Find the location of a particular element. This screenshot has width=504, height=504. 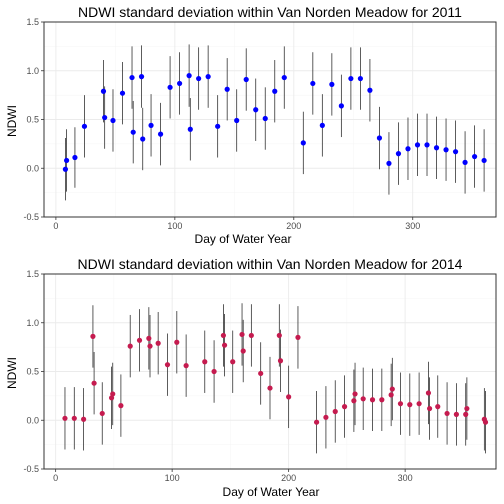

x-tick-label: 300 is located at coordinates (412, 226).